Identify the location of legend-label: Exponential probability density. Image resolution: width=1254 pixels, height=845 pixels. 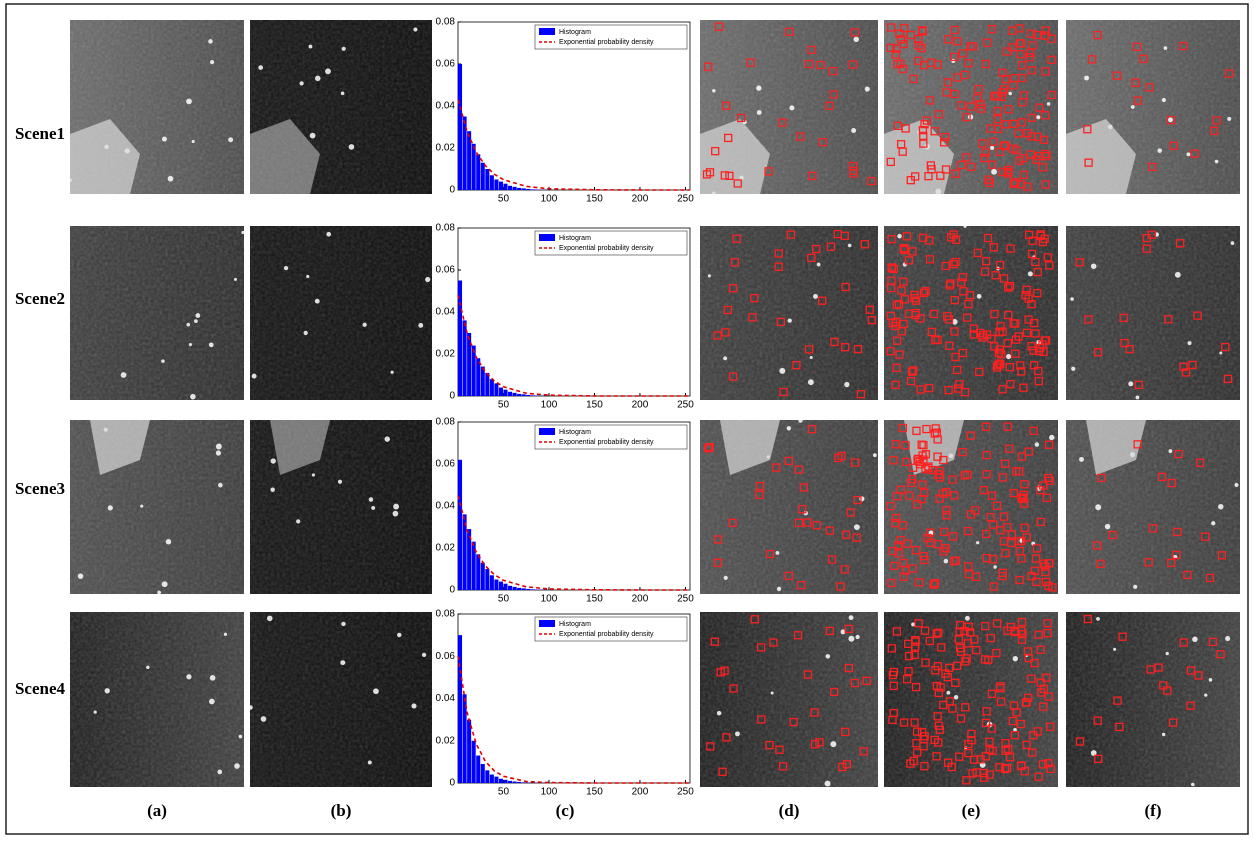
(606, 634).